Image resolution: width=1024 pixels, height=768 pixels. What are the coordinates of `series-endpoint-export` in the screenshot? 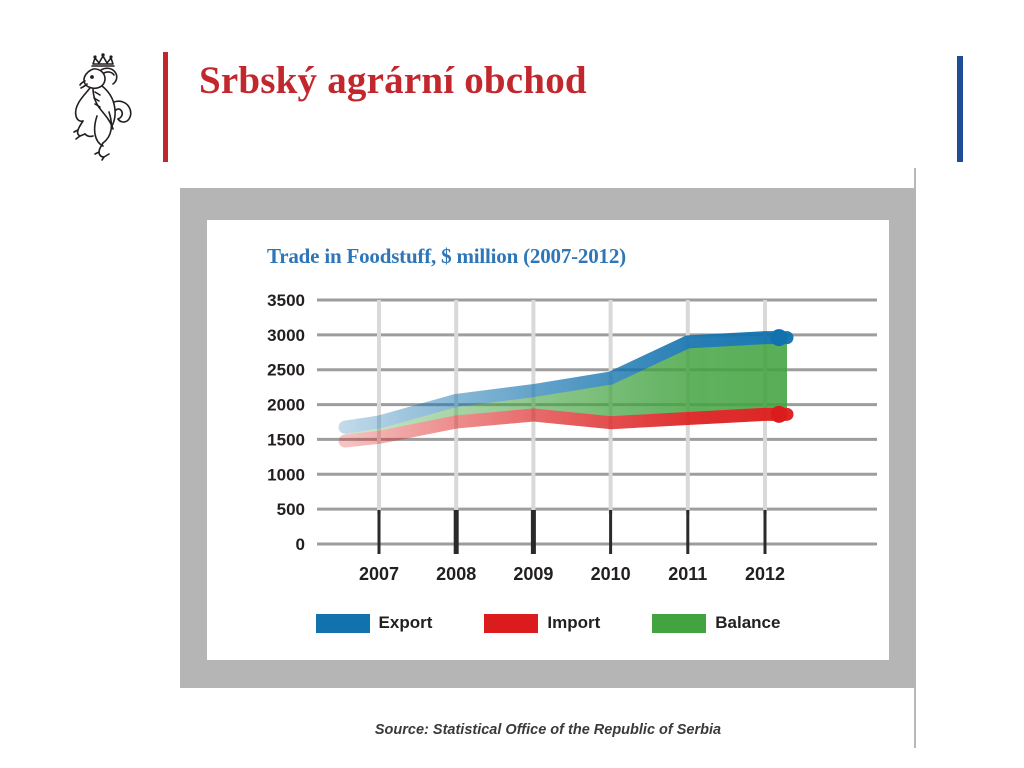 It's located at (779, 338).